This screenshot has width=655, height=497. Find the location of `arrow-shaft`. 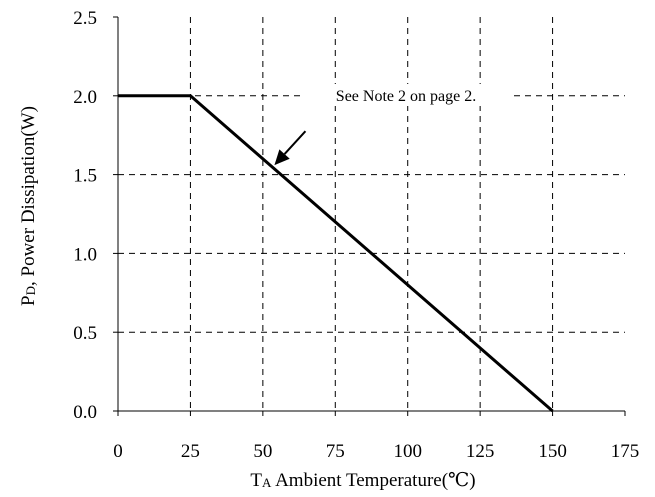

arrow-shaft is located at coordinates (295, 142).